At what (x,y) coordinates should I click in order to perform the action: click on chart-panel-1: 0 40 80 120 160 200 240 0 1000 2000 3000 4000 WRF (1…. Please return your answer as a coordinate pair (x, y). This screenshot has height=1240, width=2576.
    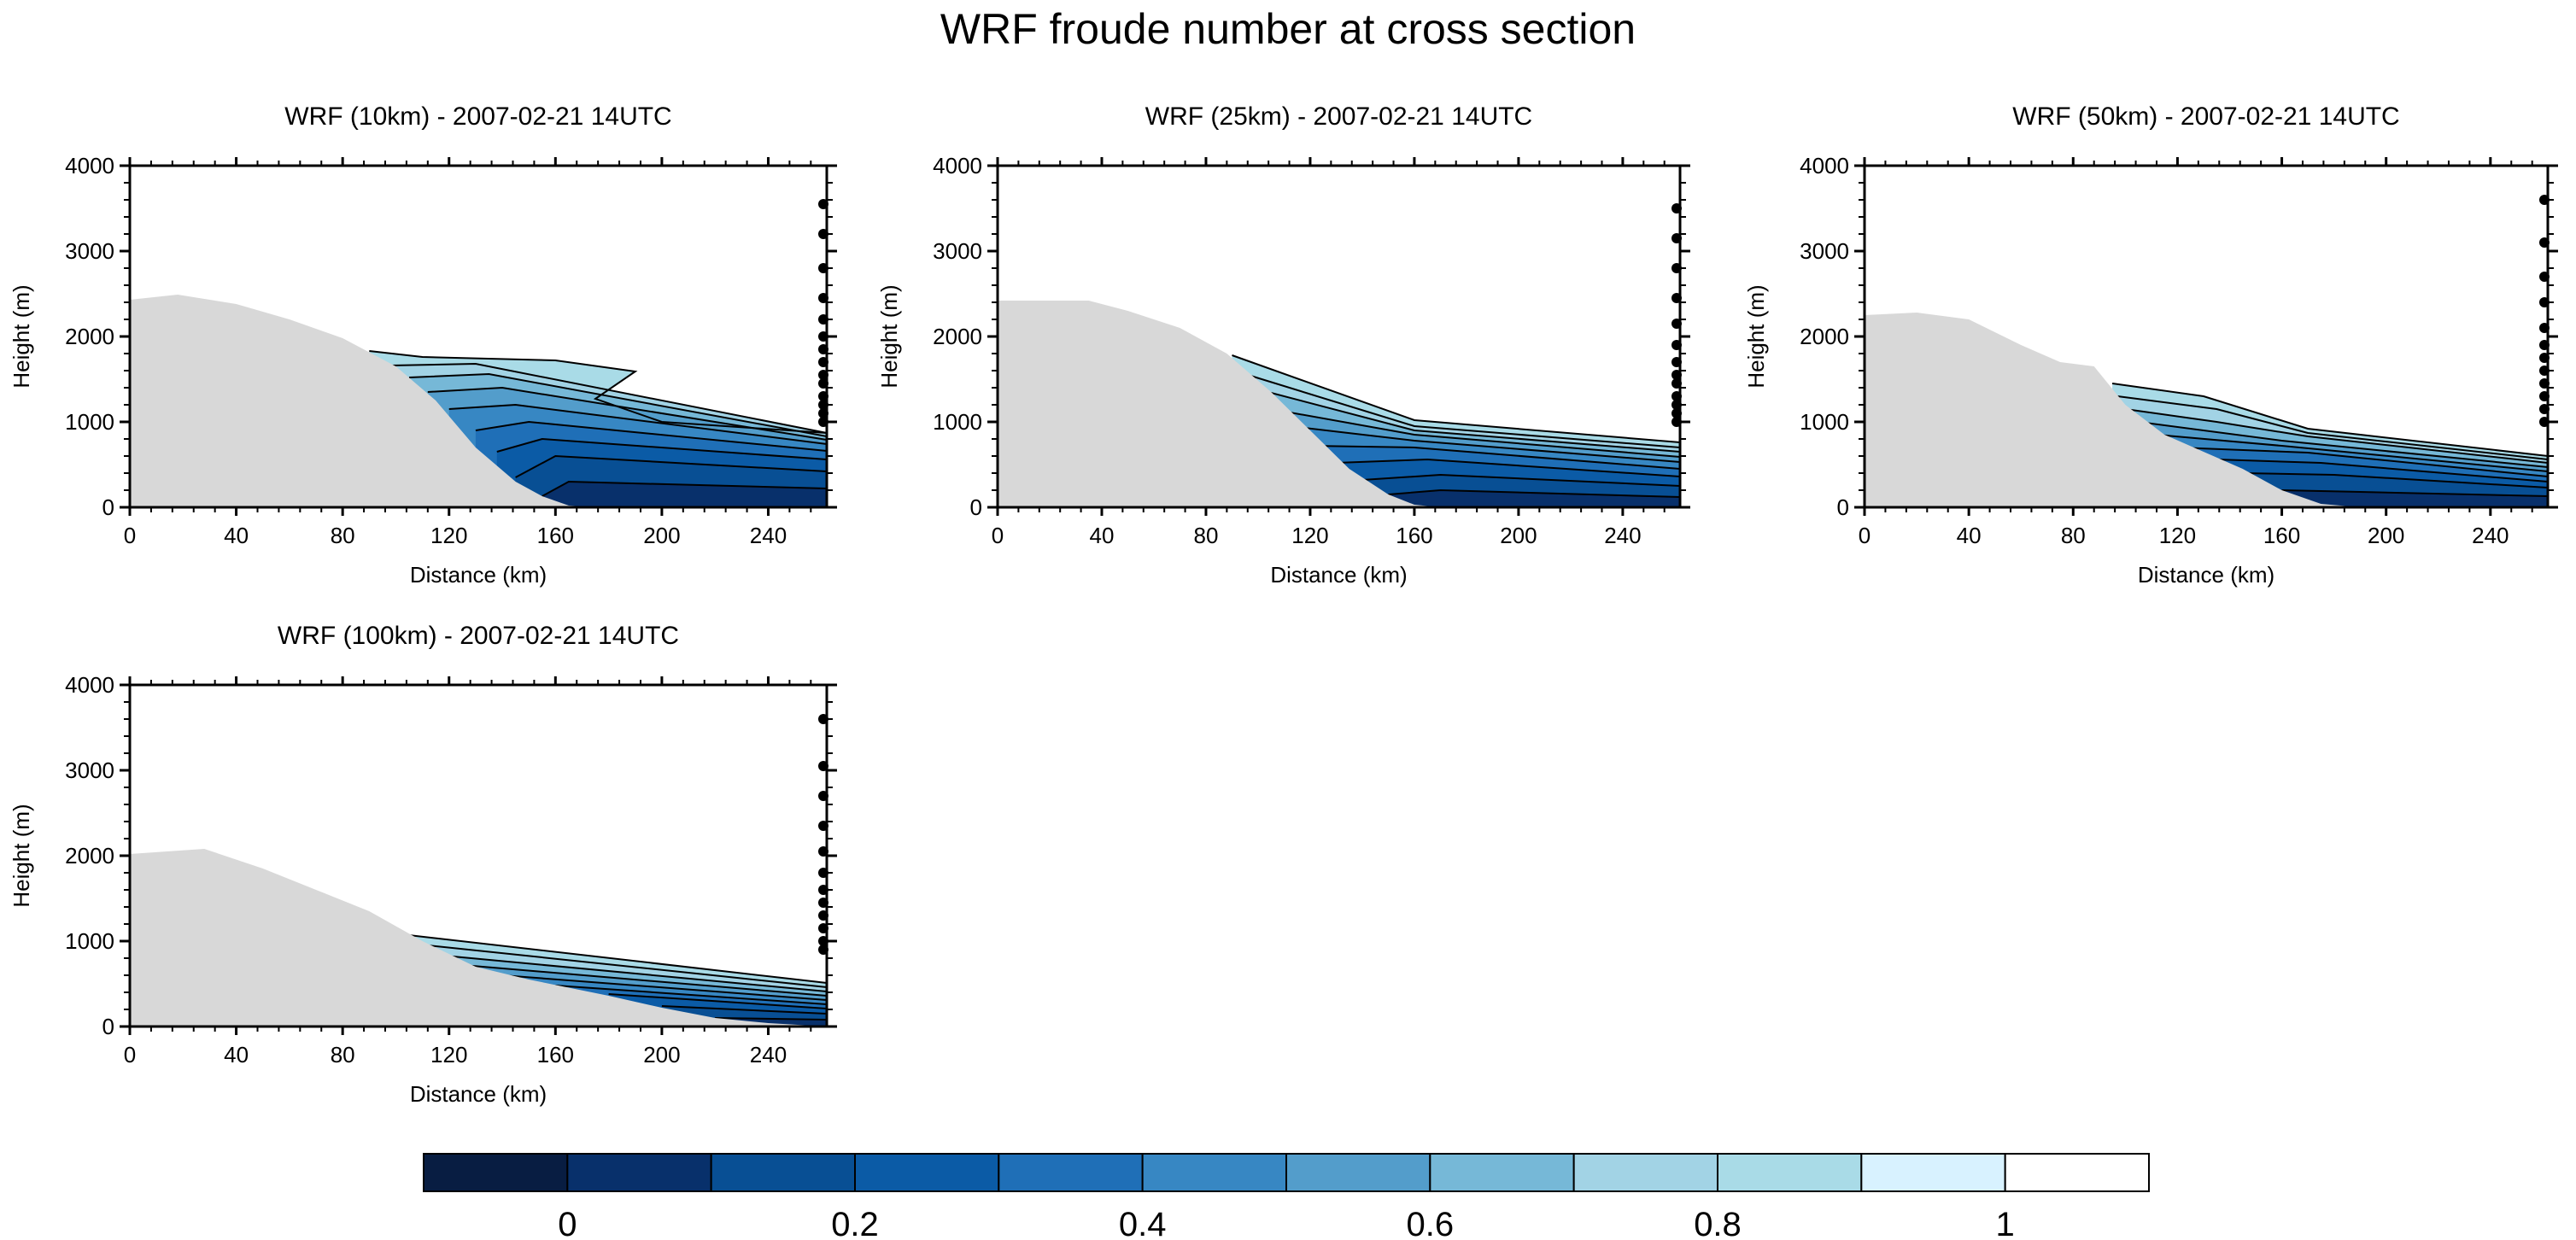
    Looking at the image, I should click on (423, 345).